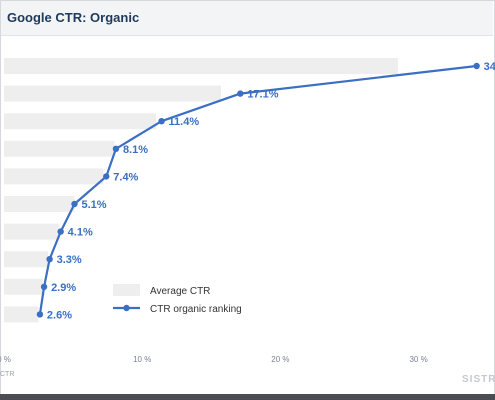 The width and height of the screenshot is (495, 400). I want to click on legend-swatch-average-ctr, so click(126, 290).